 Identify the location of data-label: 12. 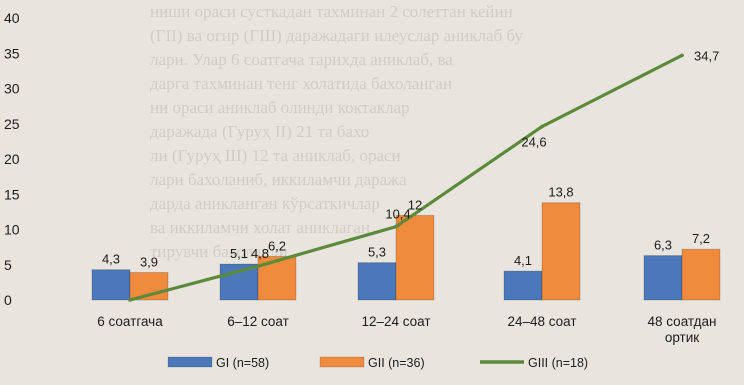
(415, 204).